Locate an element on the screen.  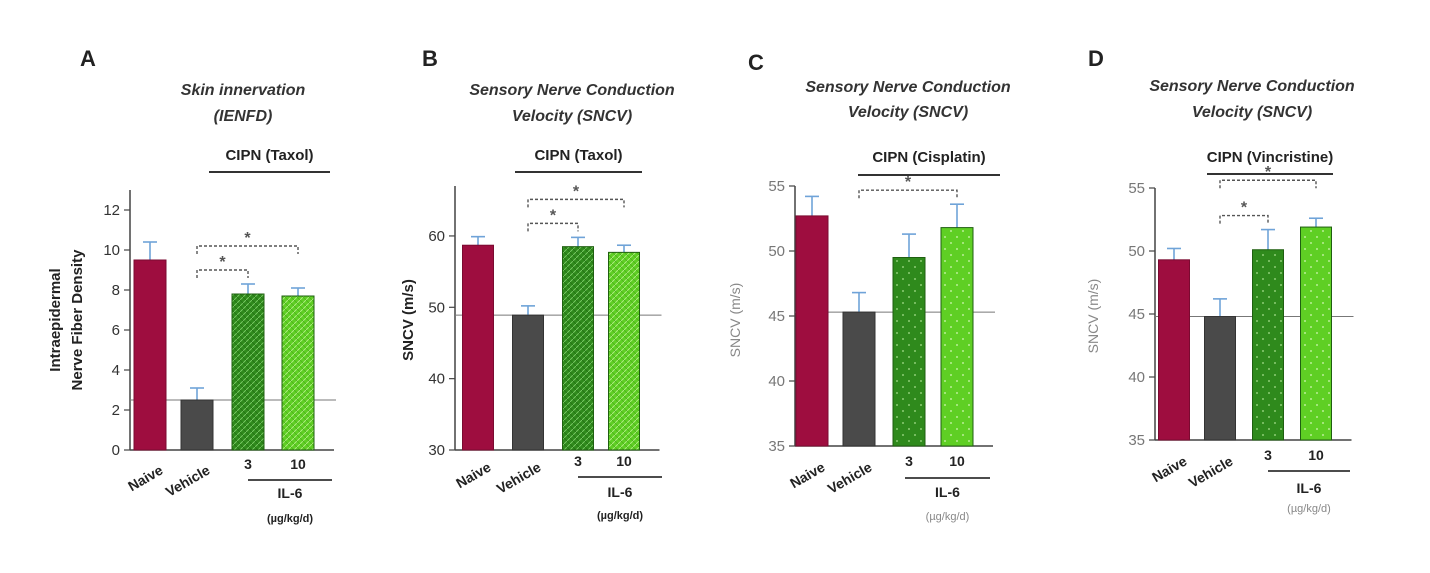
y-tick-label: 2 is located at coordinates (116, 410).